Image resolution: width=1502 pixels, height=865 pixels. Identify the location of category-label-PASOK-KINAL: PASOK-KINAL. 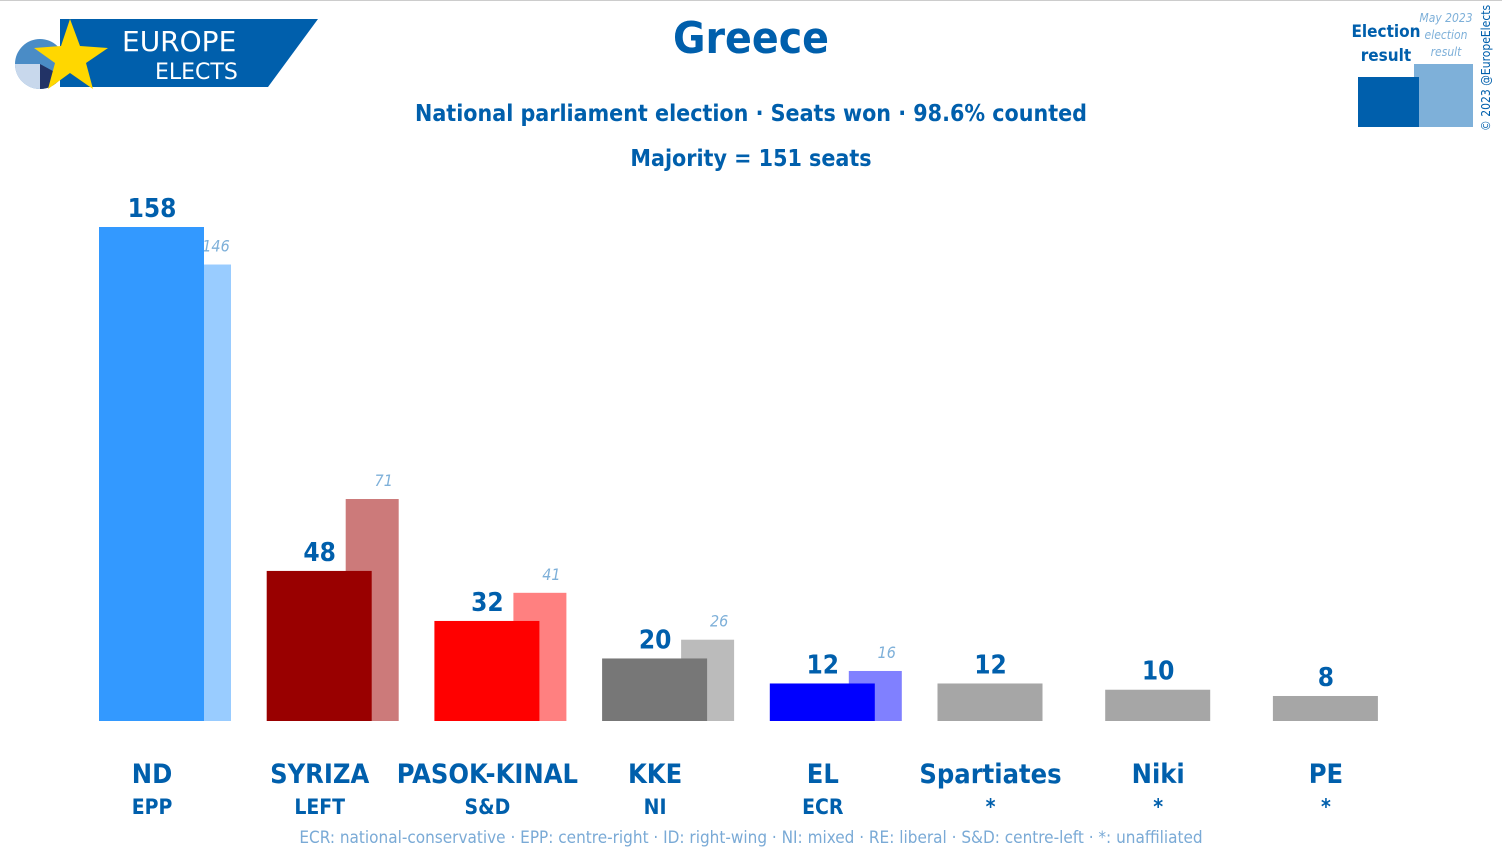
(487, 774).